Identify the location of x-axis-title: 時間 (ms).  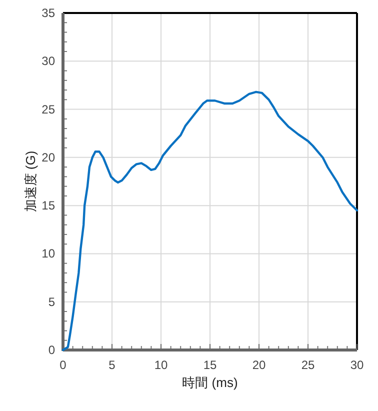
(210, 382).